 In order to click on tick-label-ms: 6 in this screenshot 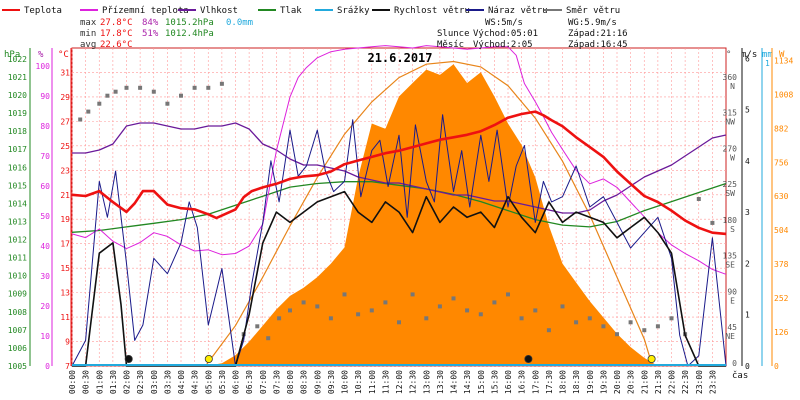, I will do `click(747, 58)`.